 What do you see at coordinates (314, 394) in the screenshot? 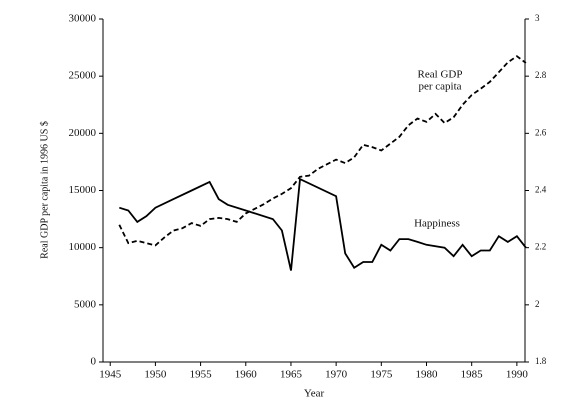
I see `x-axis-title: Year` at bounding box center [314, 394].